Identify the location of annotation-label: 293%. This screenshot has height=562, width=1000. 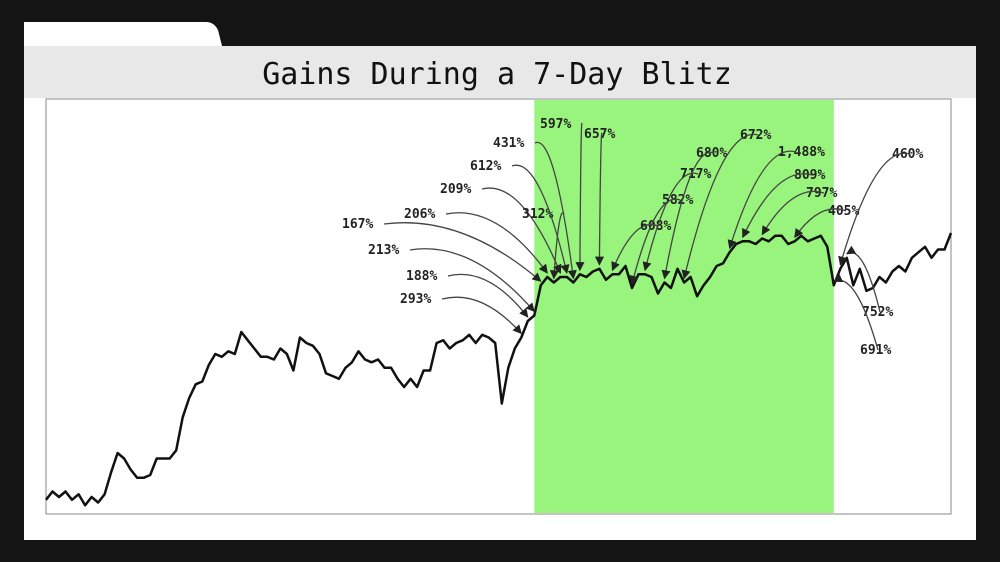
(415, 299).